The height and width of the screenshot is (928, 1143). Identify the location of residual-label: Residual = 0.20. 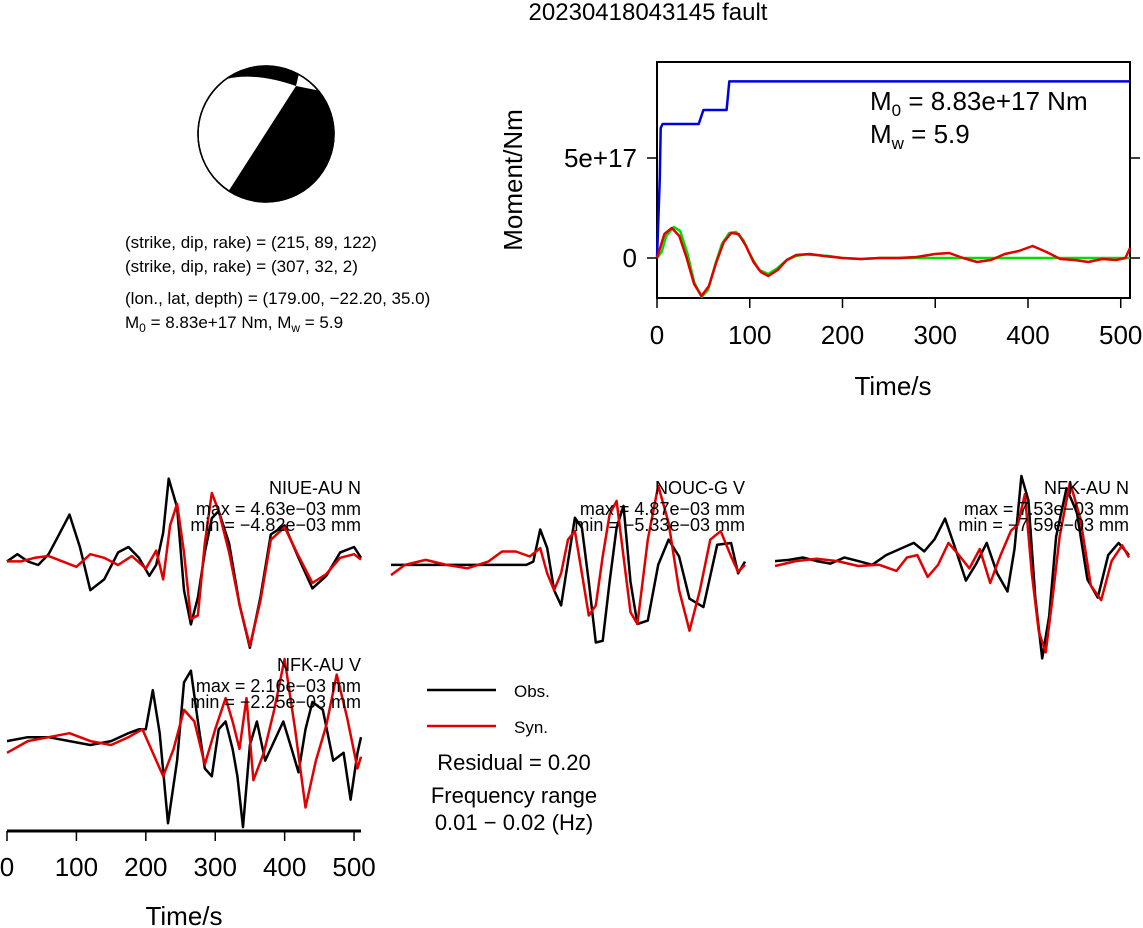
(514, 762).